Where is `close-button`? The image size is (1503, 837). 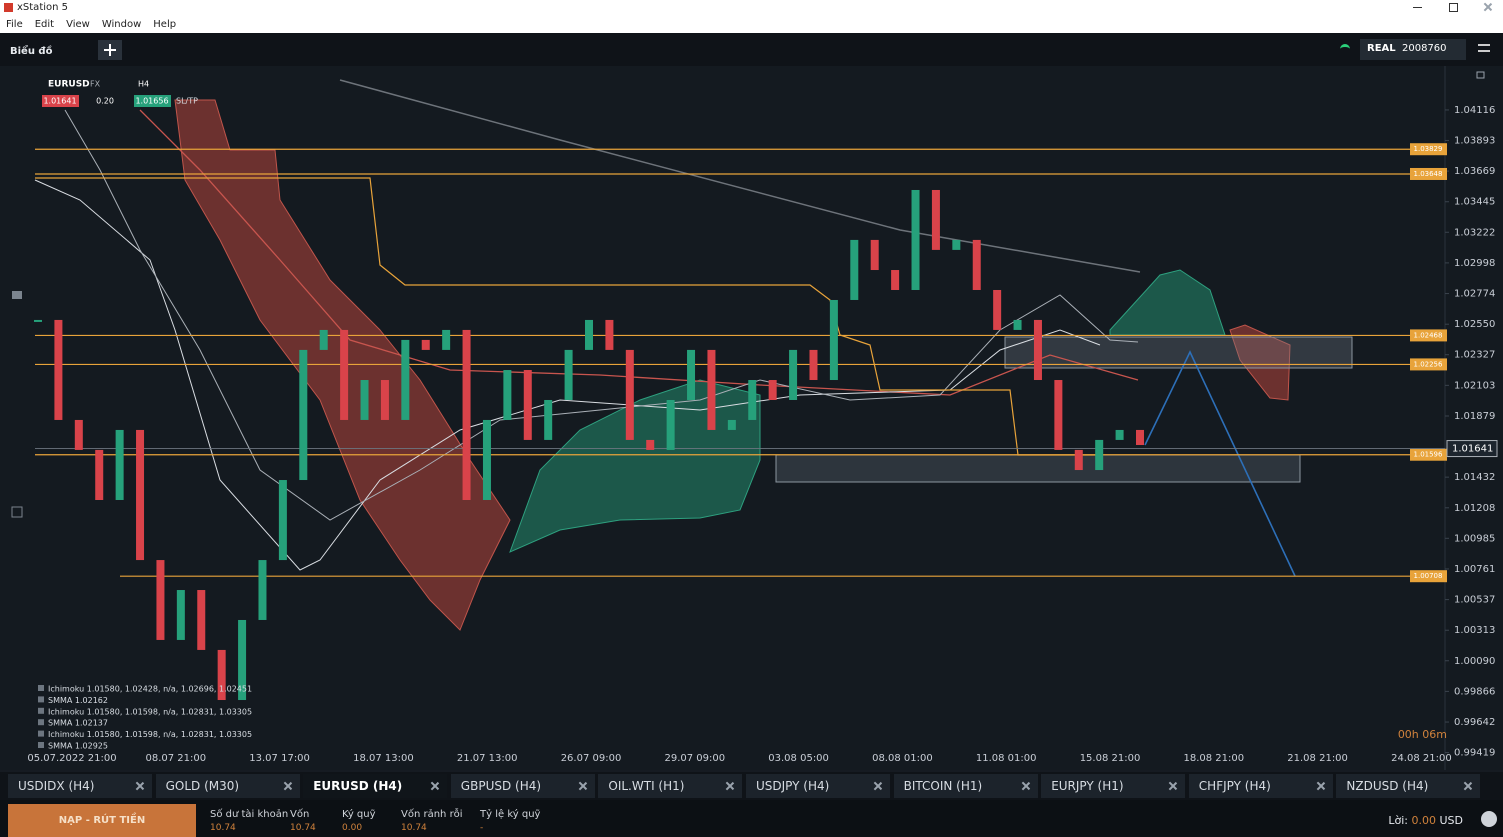
close-button is located at coordinates (1488, 7).